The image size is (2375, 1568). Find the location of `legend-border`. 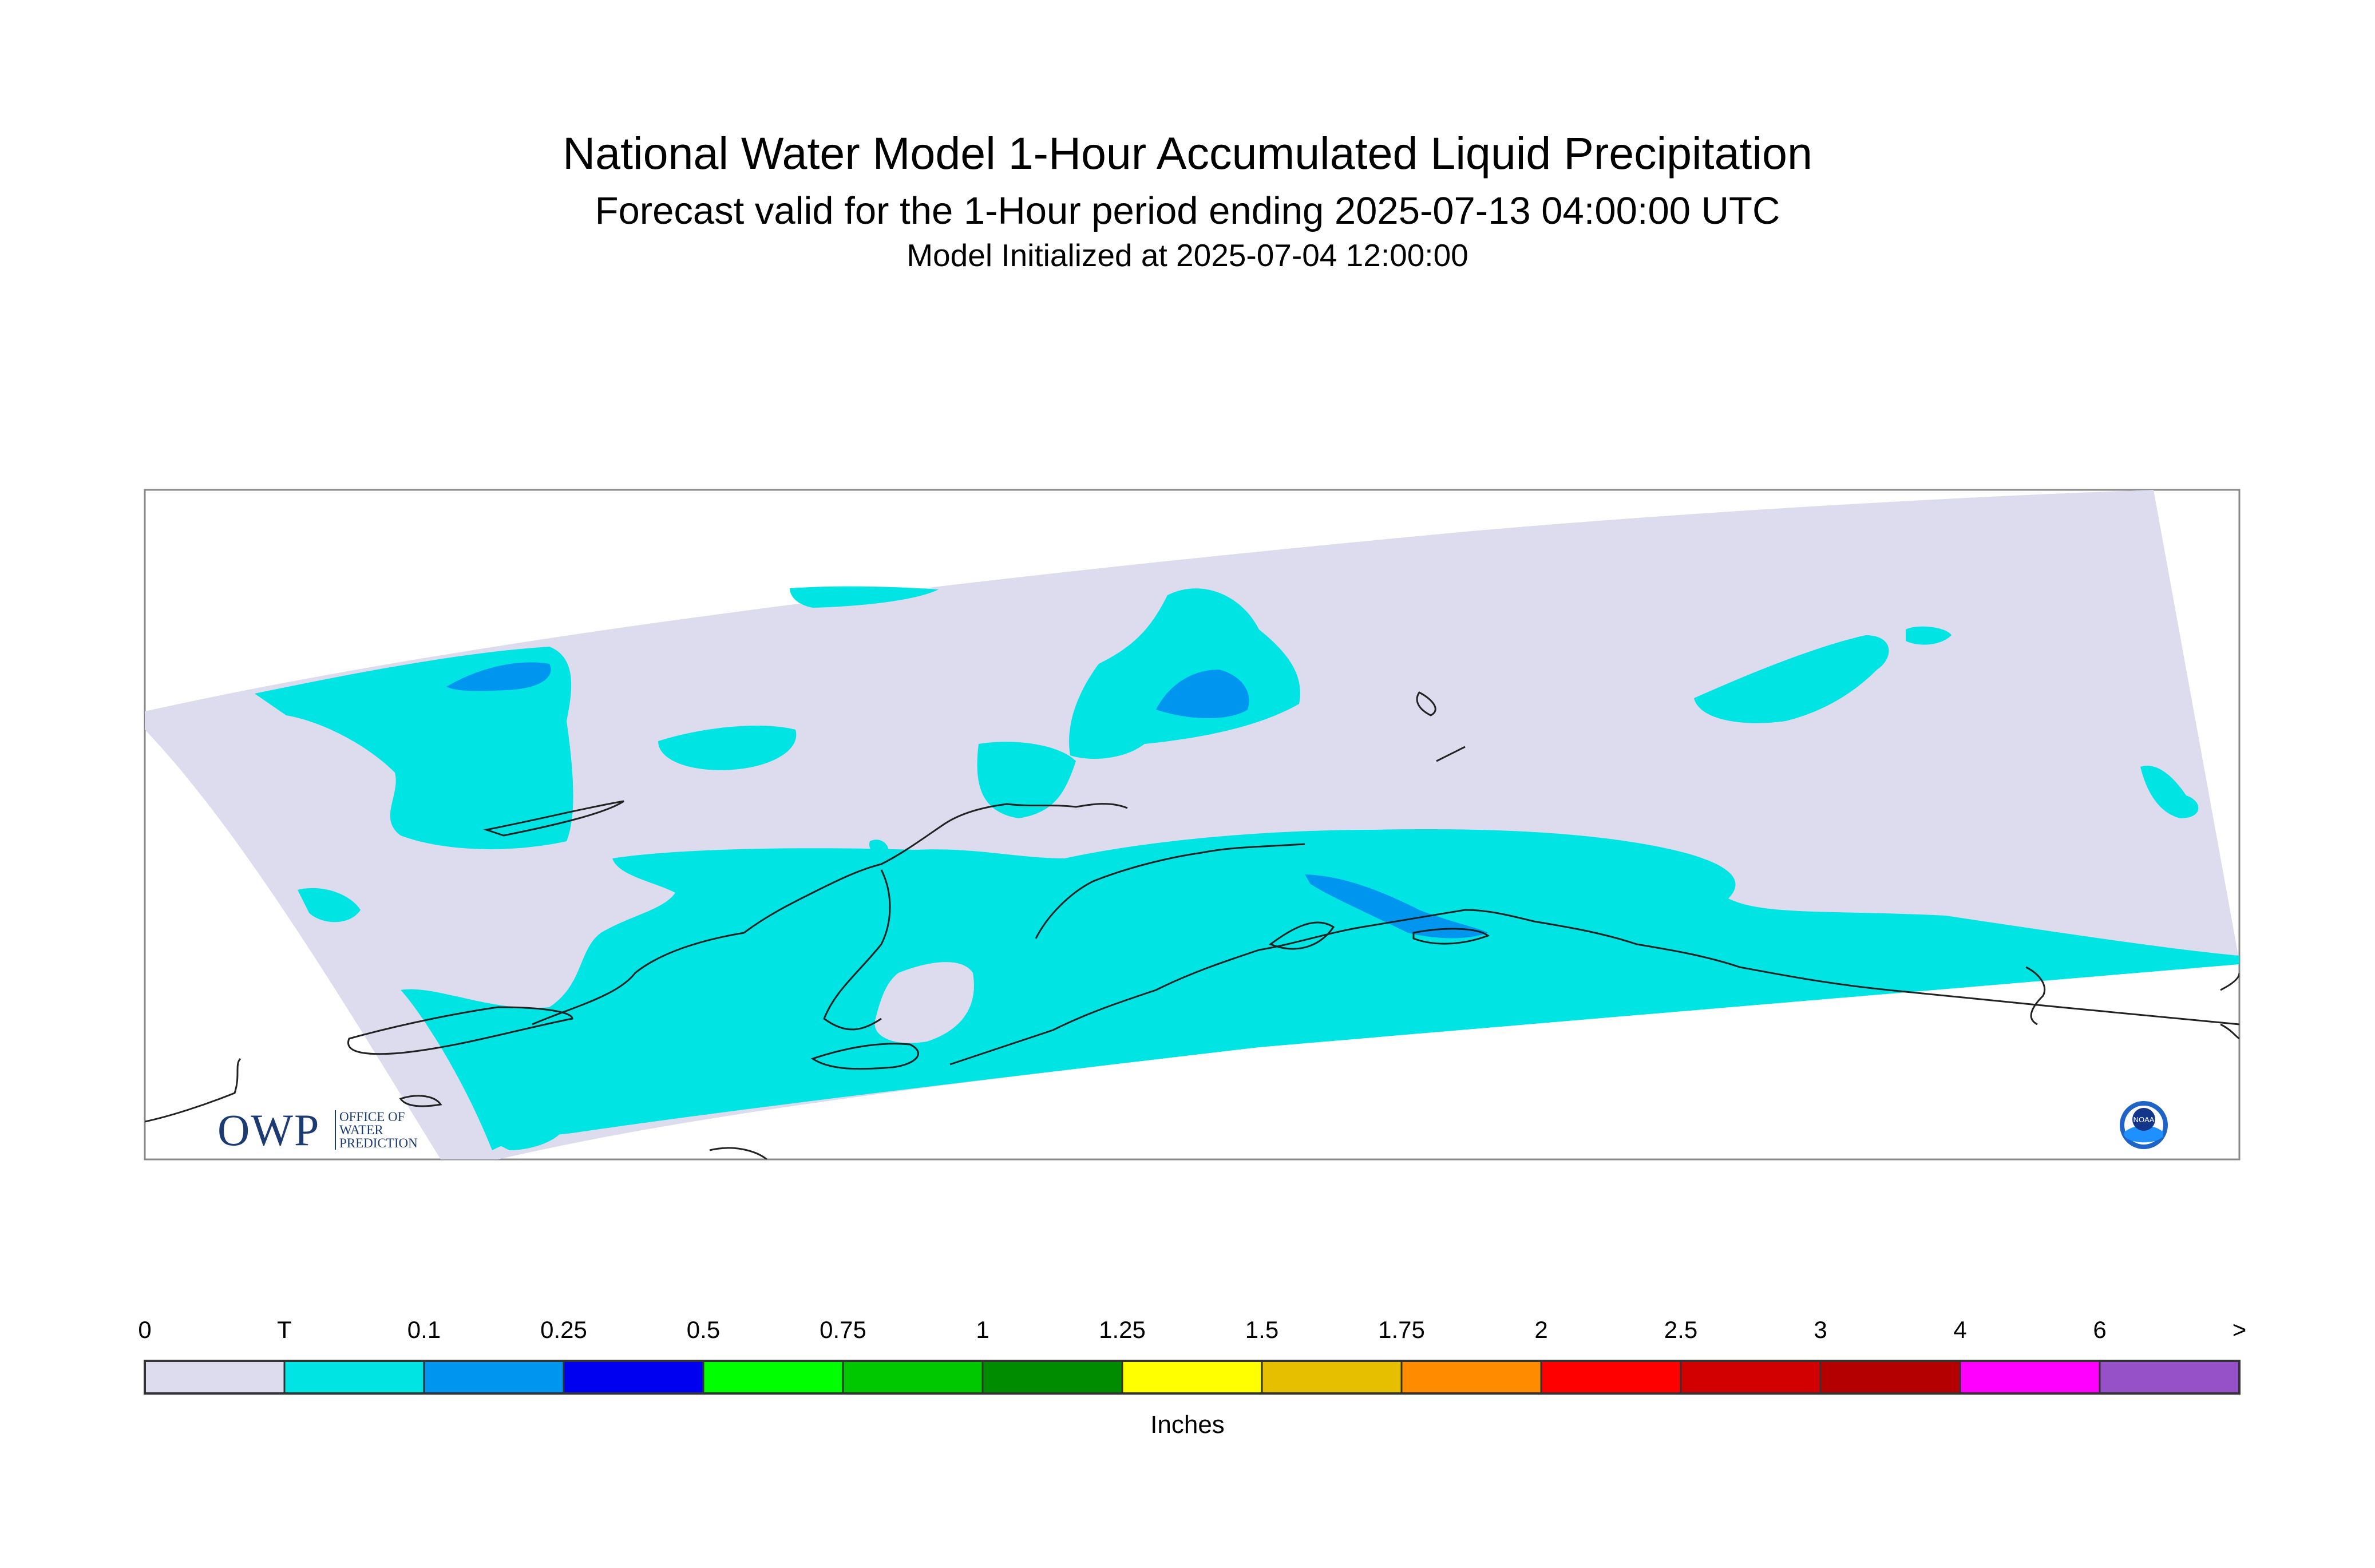

legend-border is located at coordinates (1193, 1377).